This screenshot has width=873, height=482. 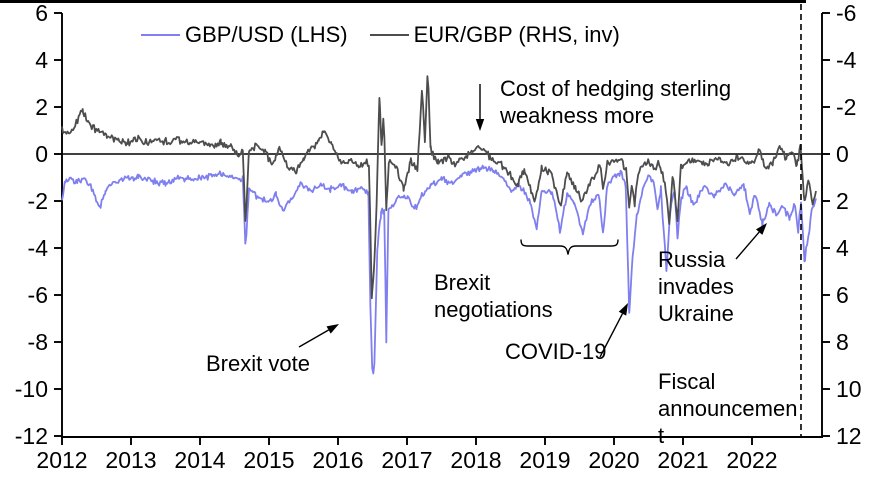 What do you see at coordinates (338, 460) in the screenshot?
I see `x-axis-tick-label: 2016` at bounding box center [338, 460].